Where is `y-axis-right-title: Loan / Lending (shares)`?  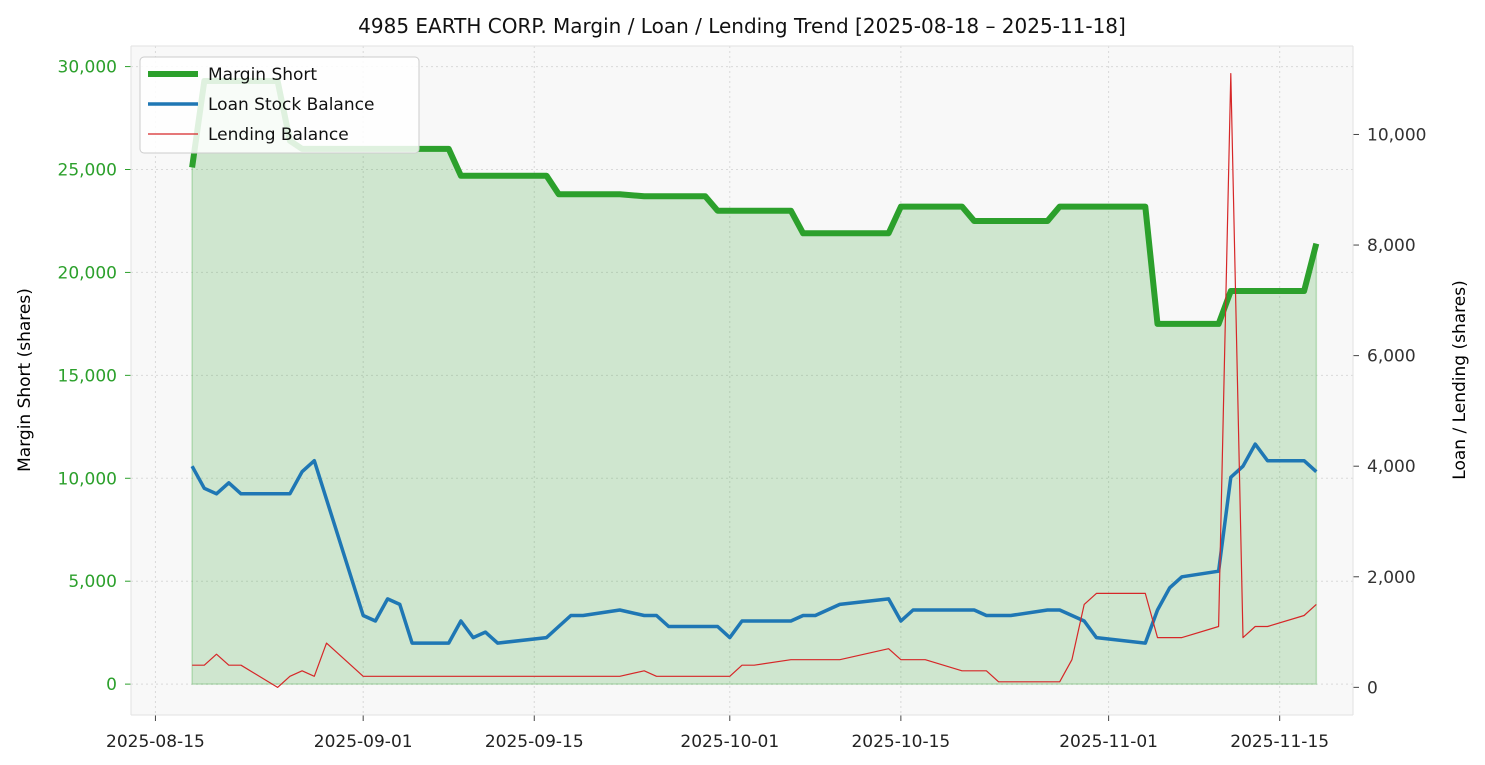 y-axis-right-title: Loan / Lending (shares) is located at coordinates (1460, 379).